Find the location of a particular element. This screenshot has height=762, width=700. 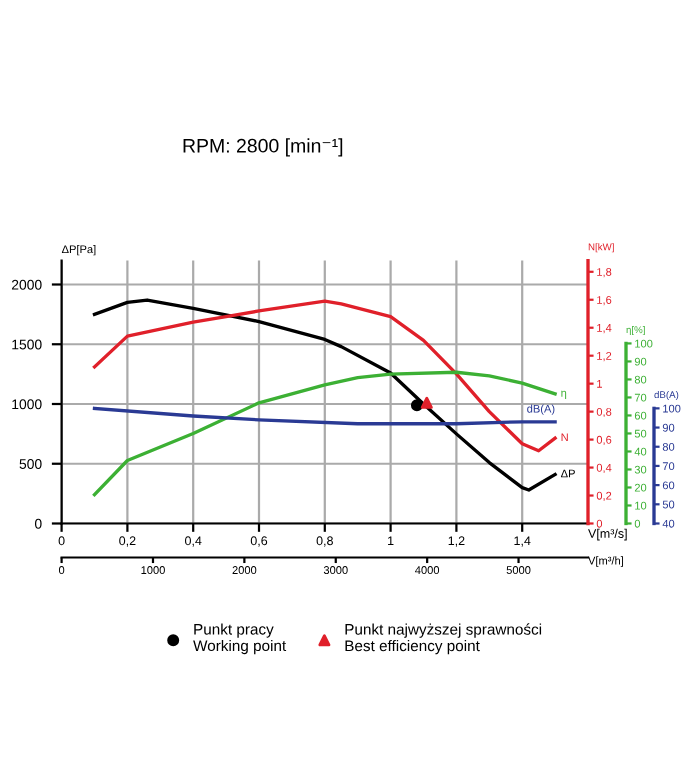

chart-title: RPM: 2800 [min⁻¹] is located at coordinates (263, 147).